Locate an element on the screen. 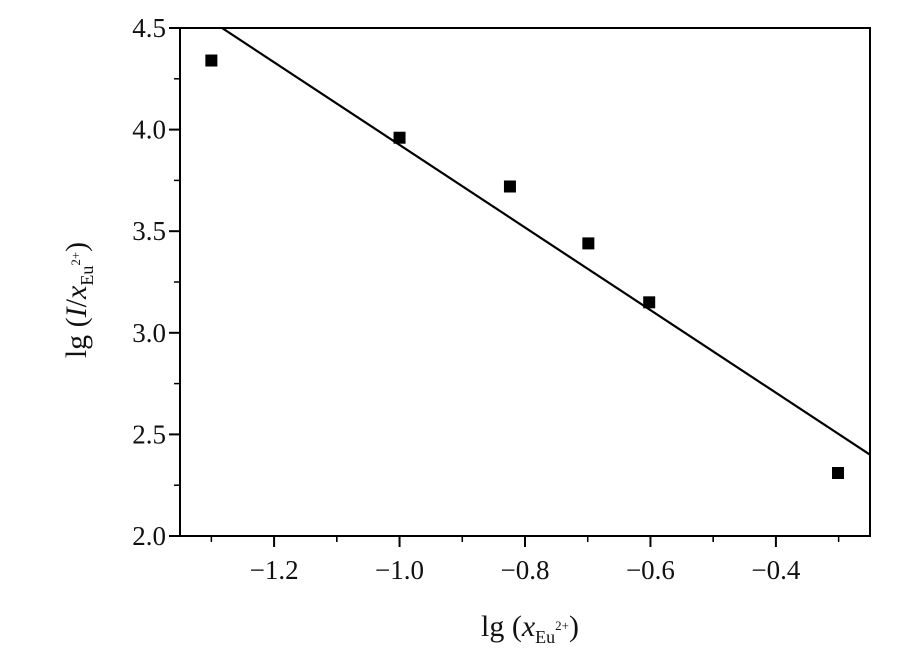  y-axis-label-suffix: ) is located at coordinates (76, 247).